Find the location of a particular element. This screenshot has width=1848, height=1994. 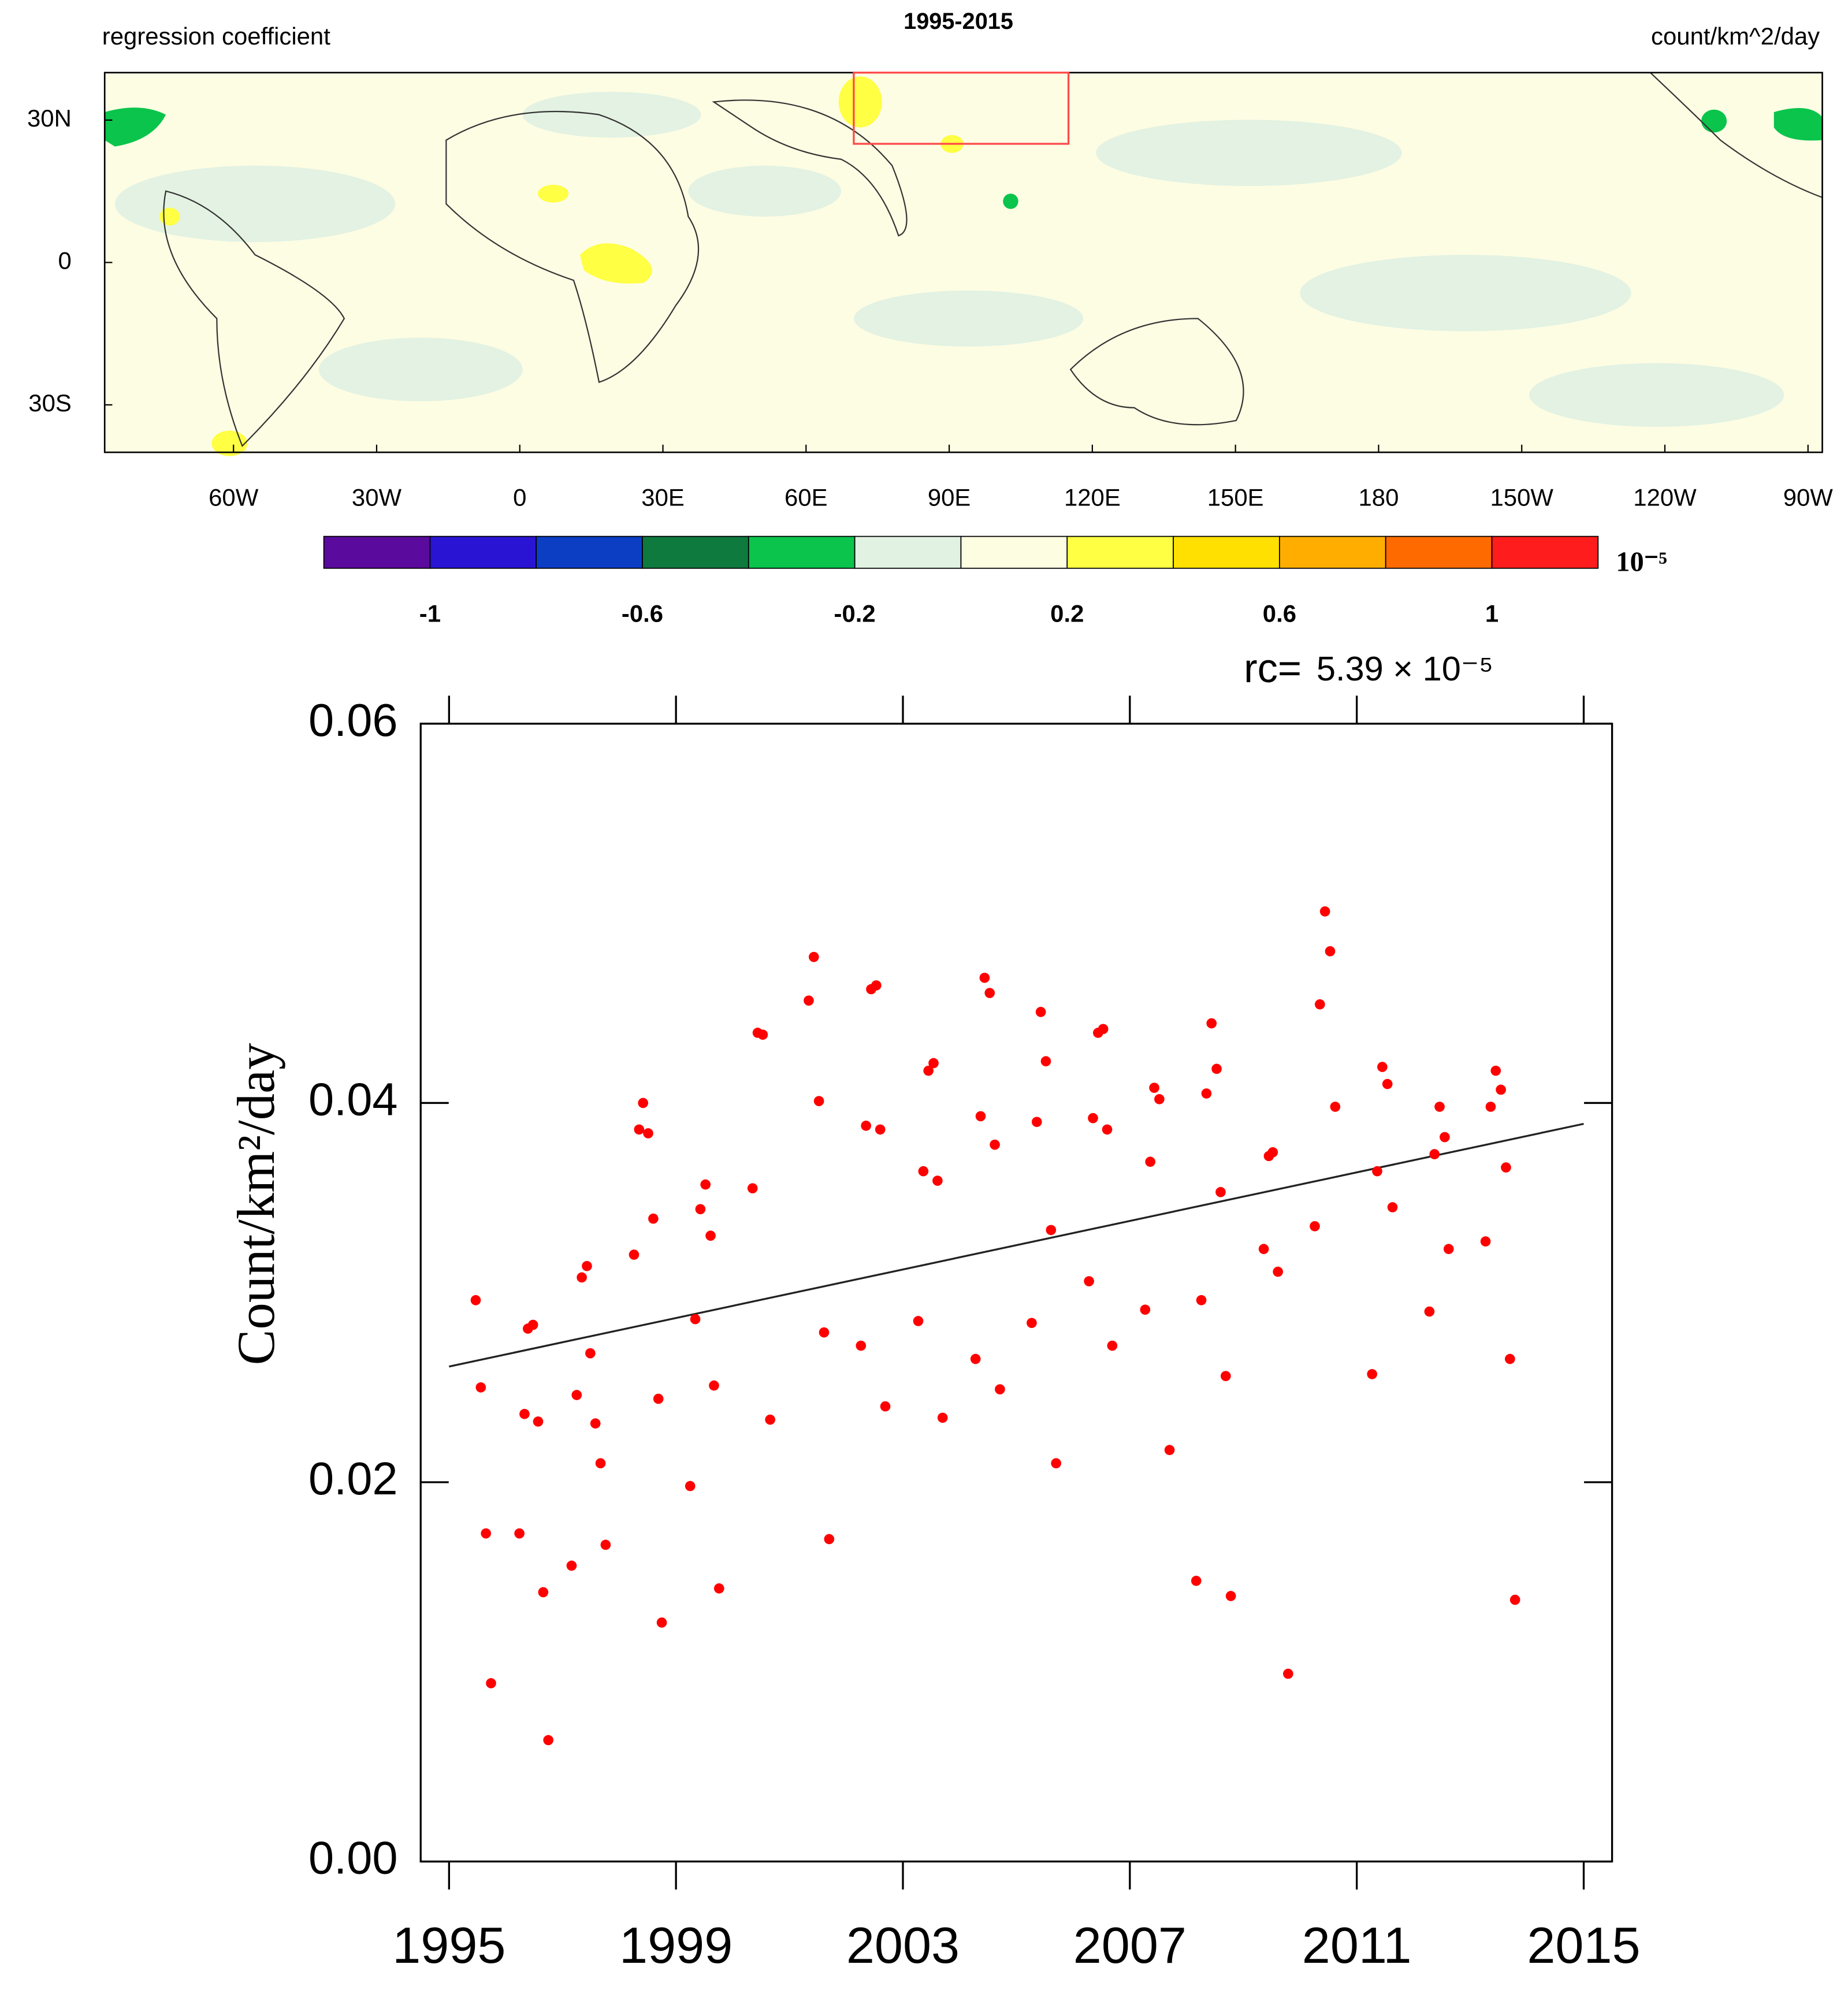

highlight-region is located at coordinates (962, 108).